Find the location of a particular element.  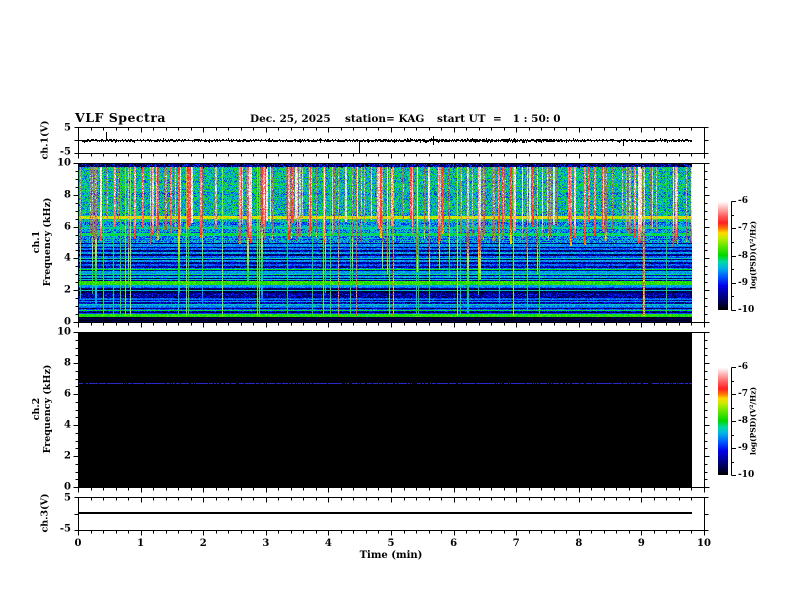

ch1-label-line2: Frequency (kHz) is located at coordinates (47, 242).